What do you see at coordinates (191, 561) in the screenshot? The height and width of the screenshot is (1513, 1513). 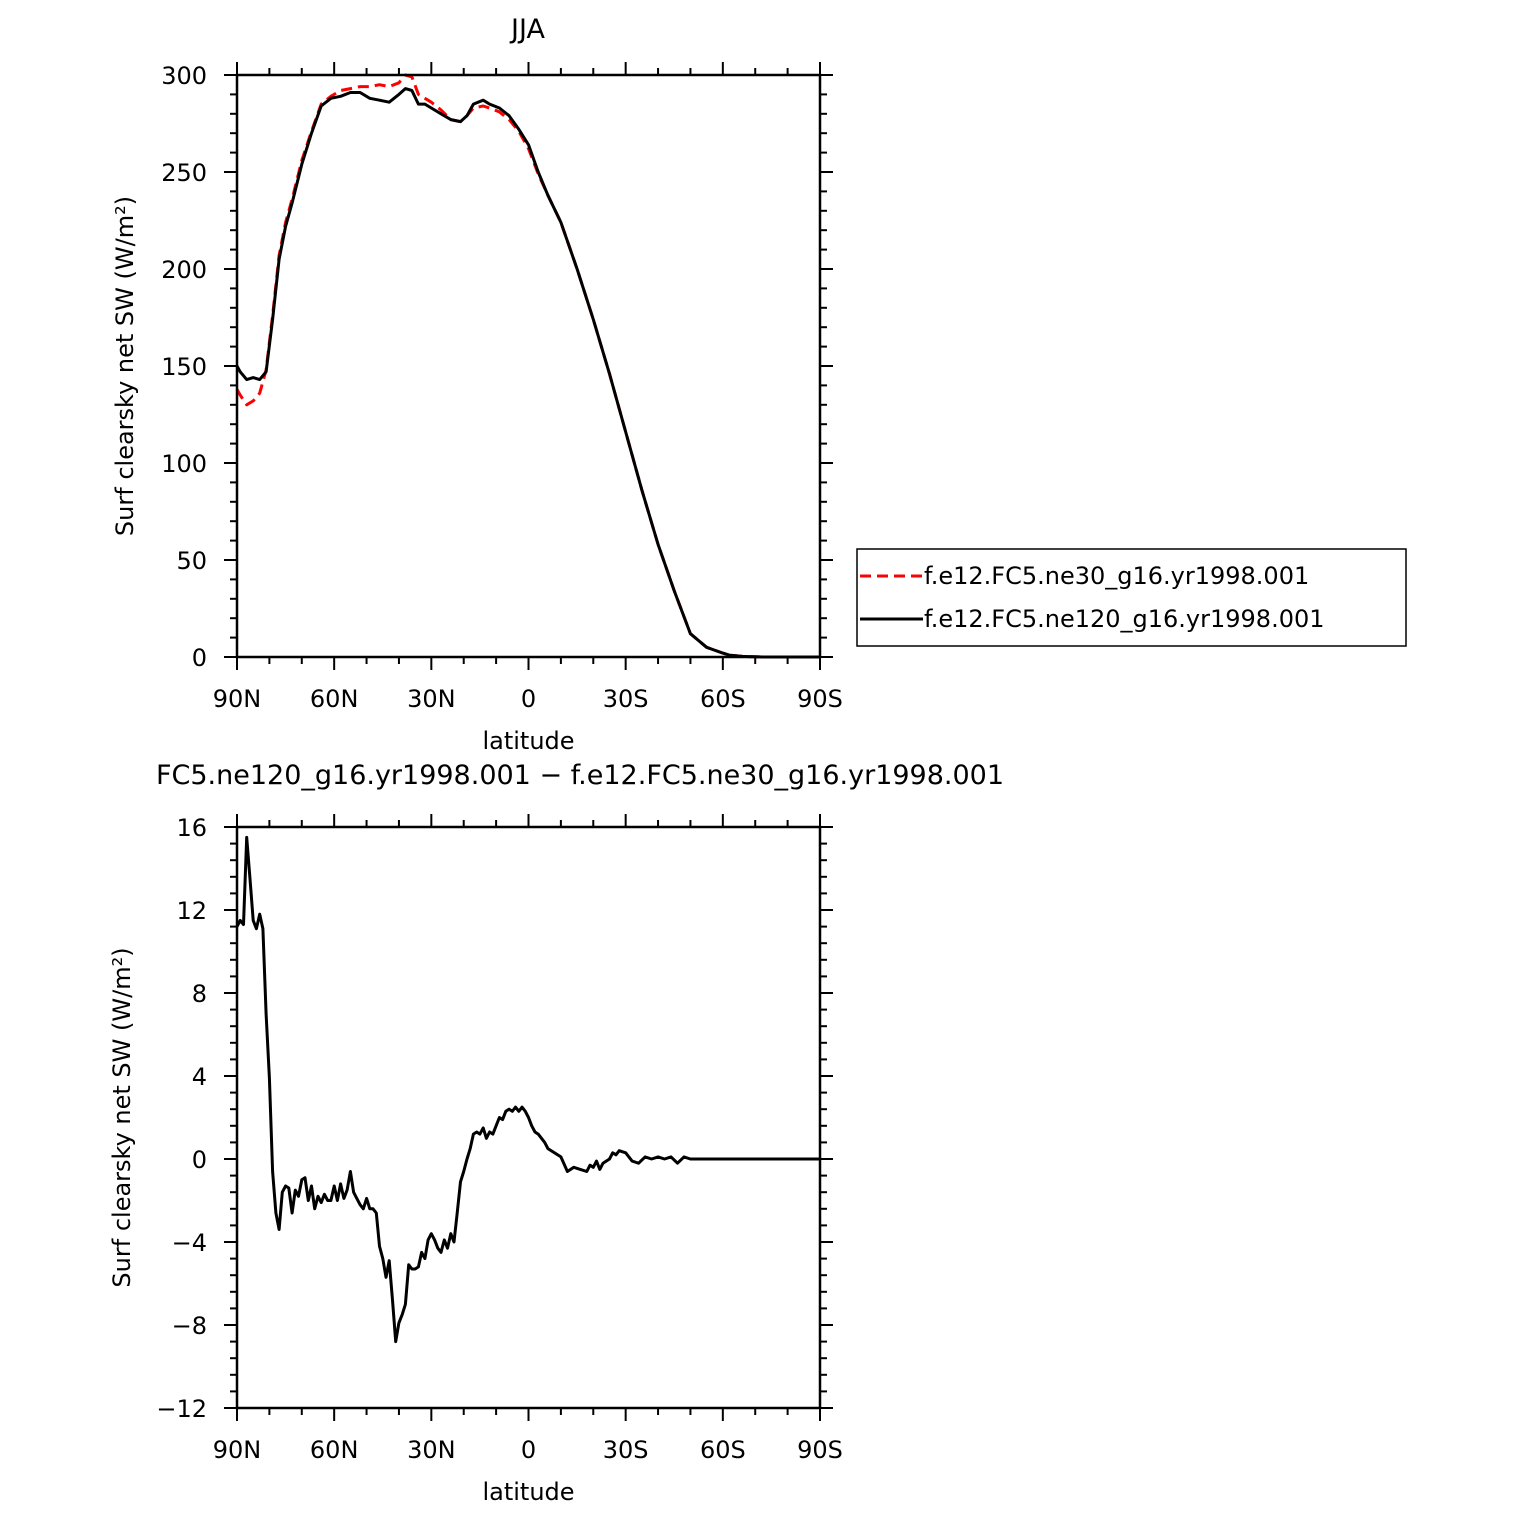 I see `y-tick-label: 50` at bounding box center [191, 561].